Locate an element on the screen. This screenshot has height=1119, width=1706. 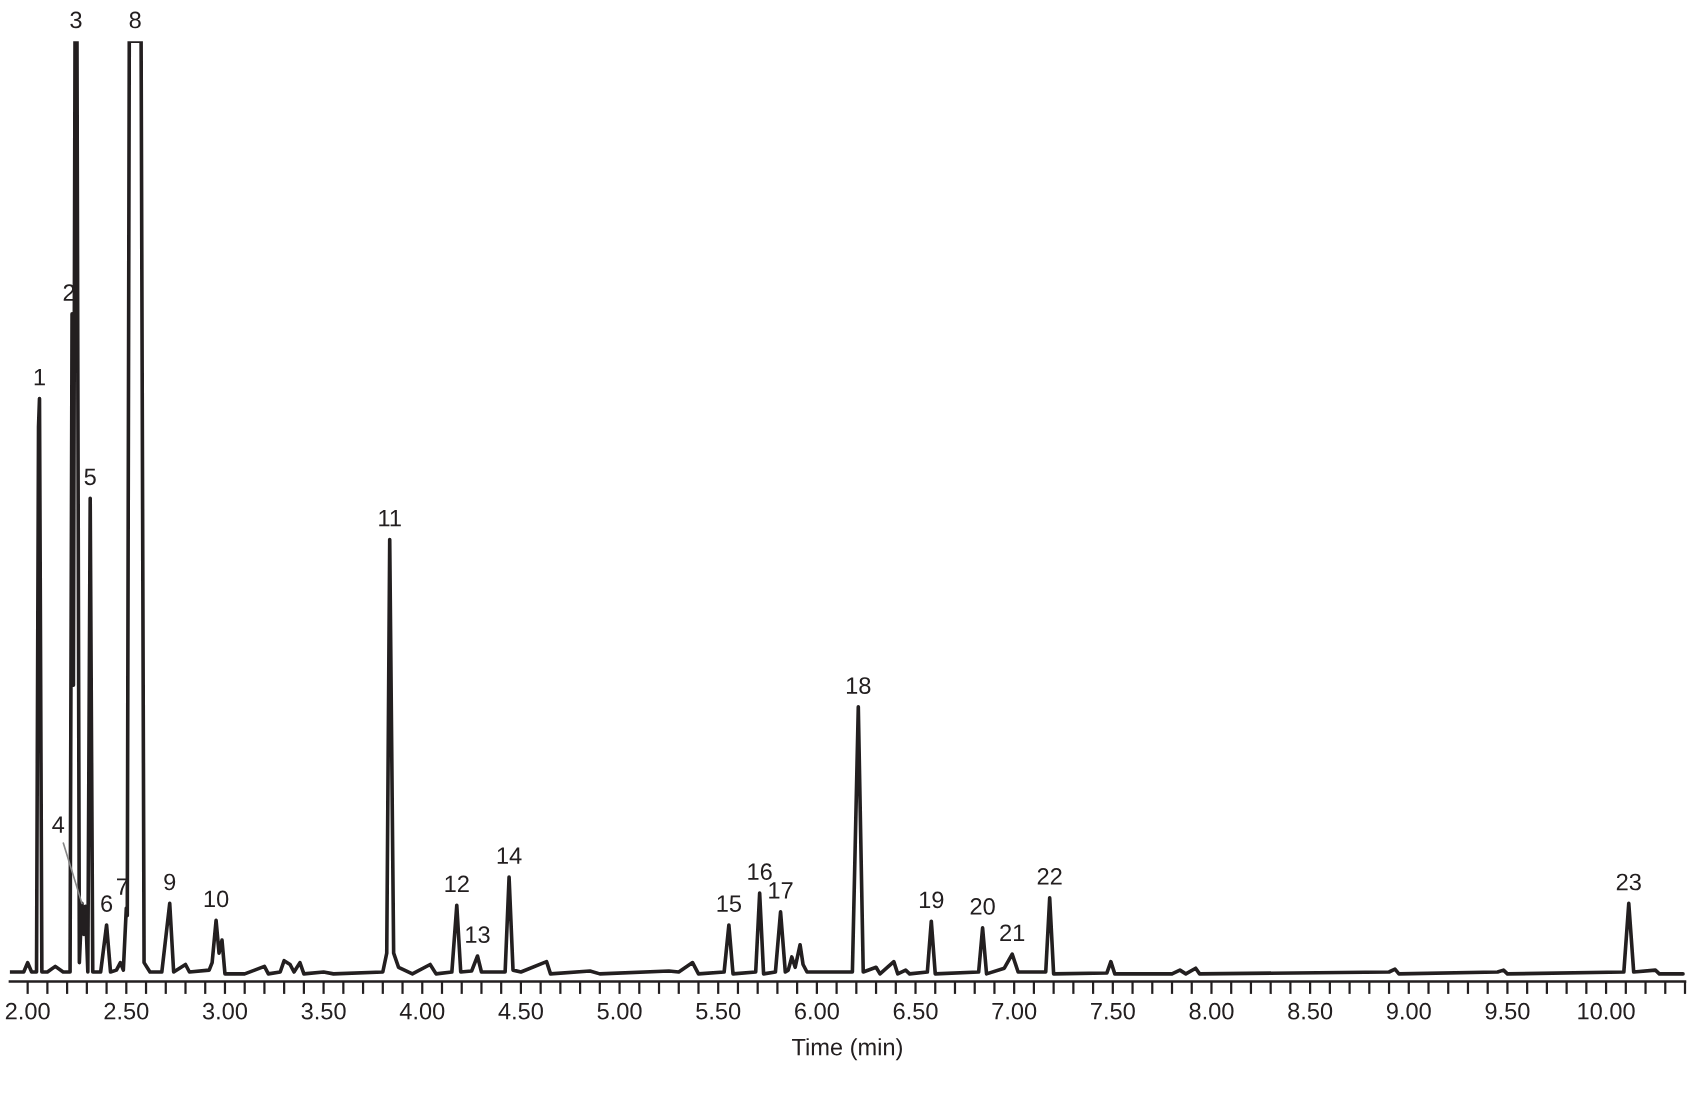
annotation: 1 is located at coordinates (39, 377).